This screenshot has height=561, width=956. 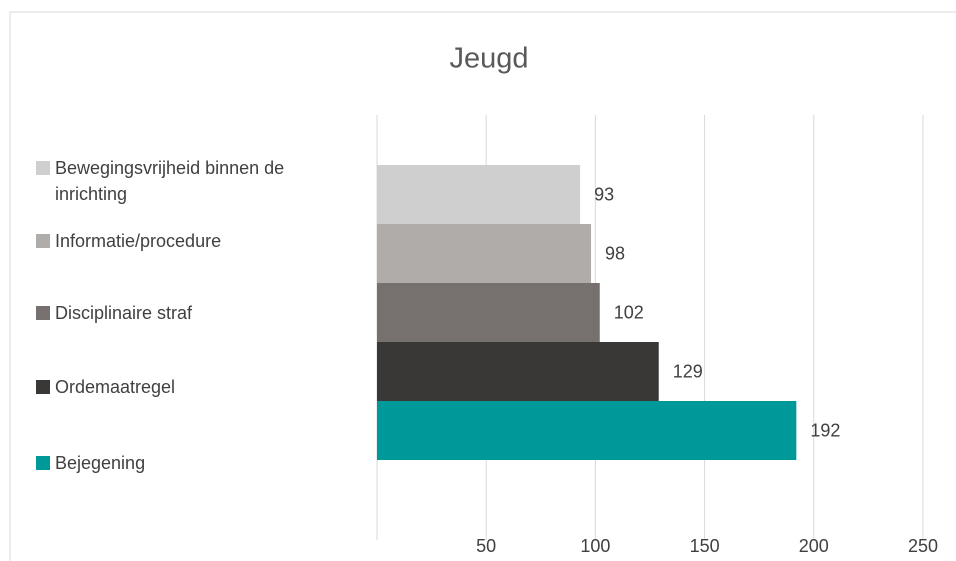 I want to click on value-label: 192, so click(x=825, y=430).